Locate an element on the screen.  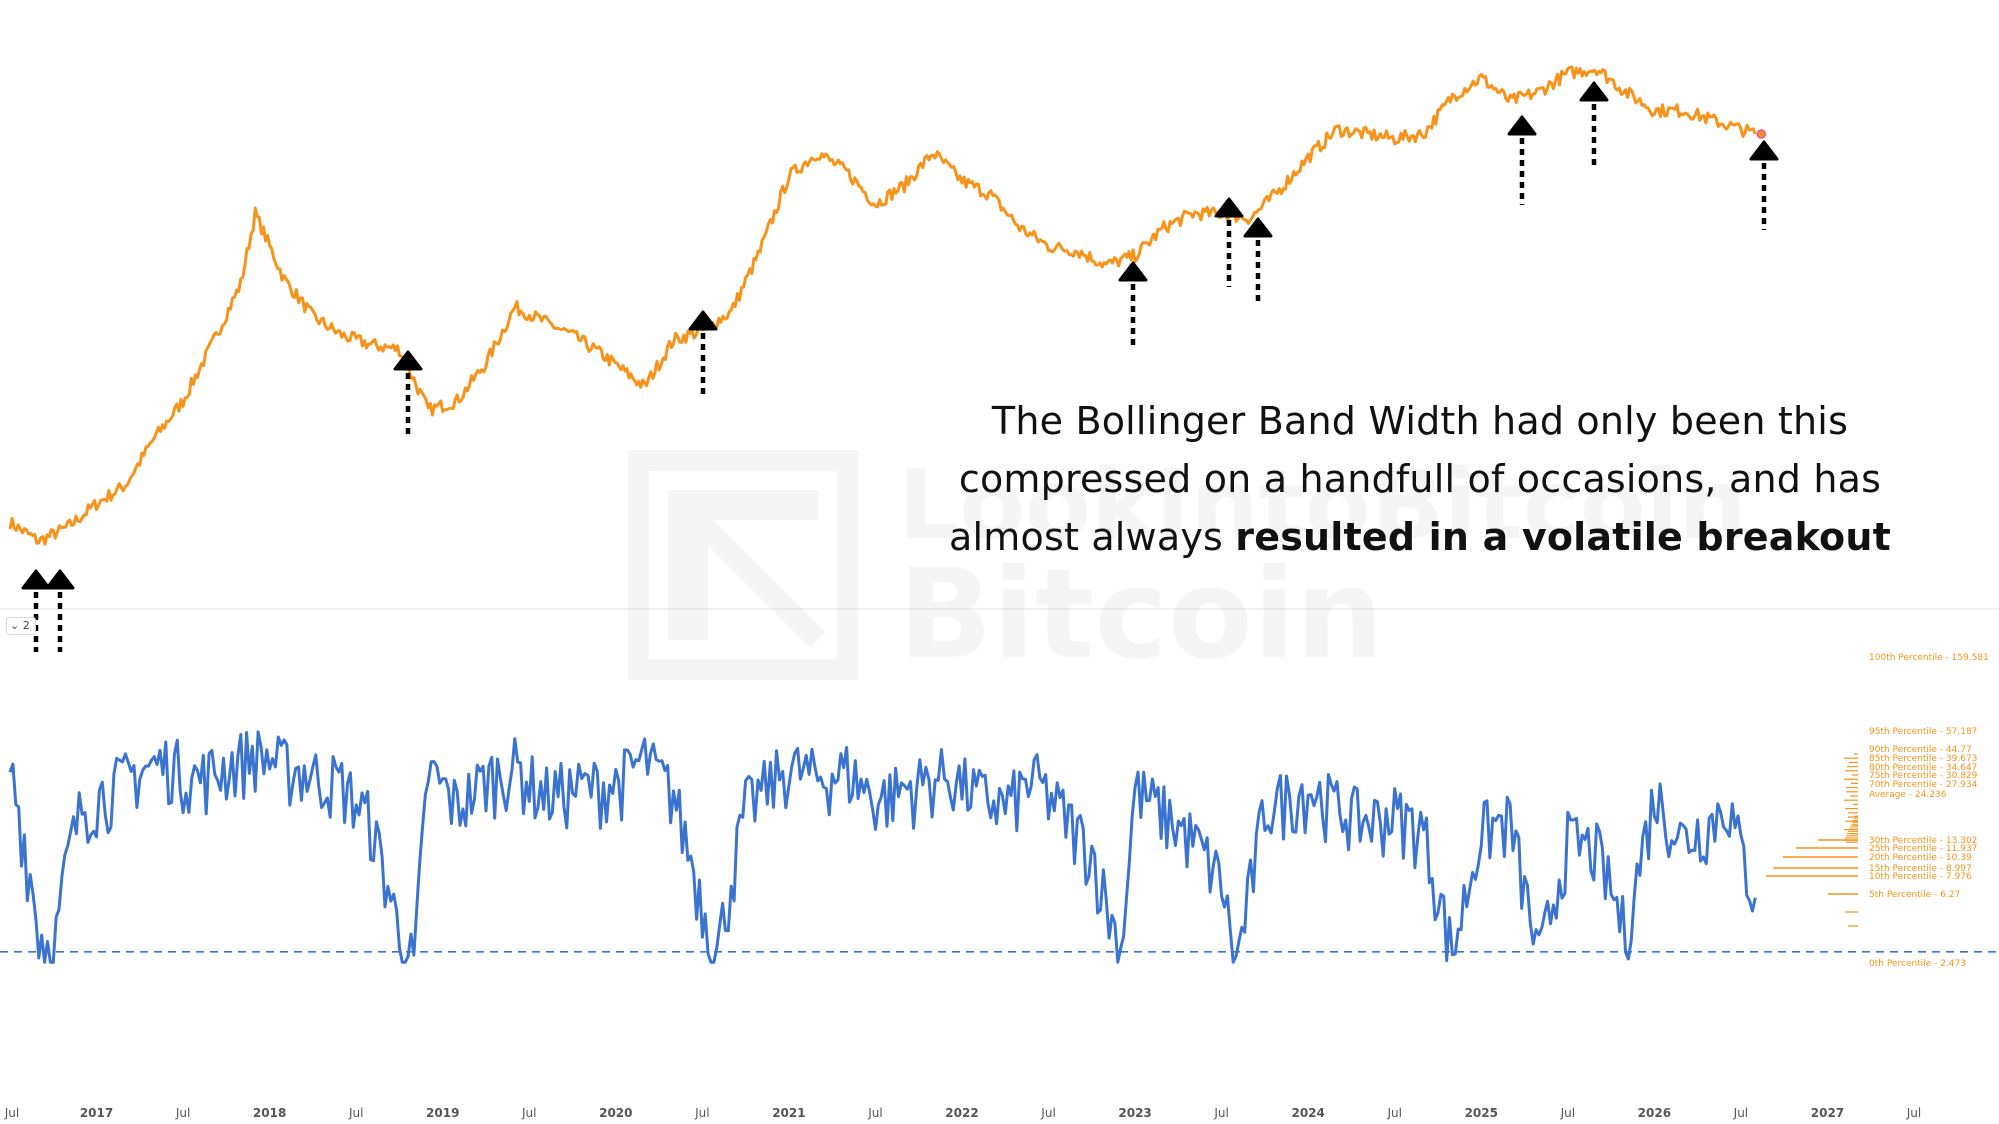
x-tick-label: 2022 is located at coordinates (961, 1113).